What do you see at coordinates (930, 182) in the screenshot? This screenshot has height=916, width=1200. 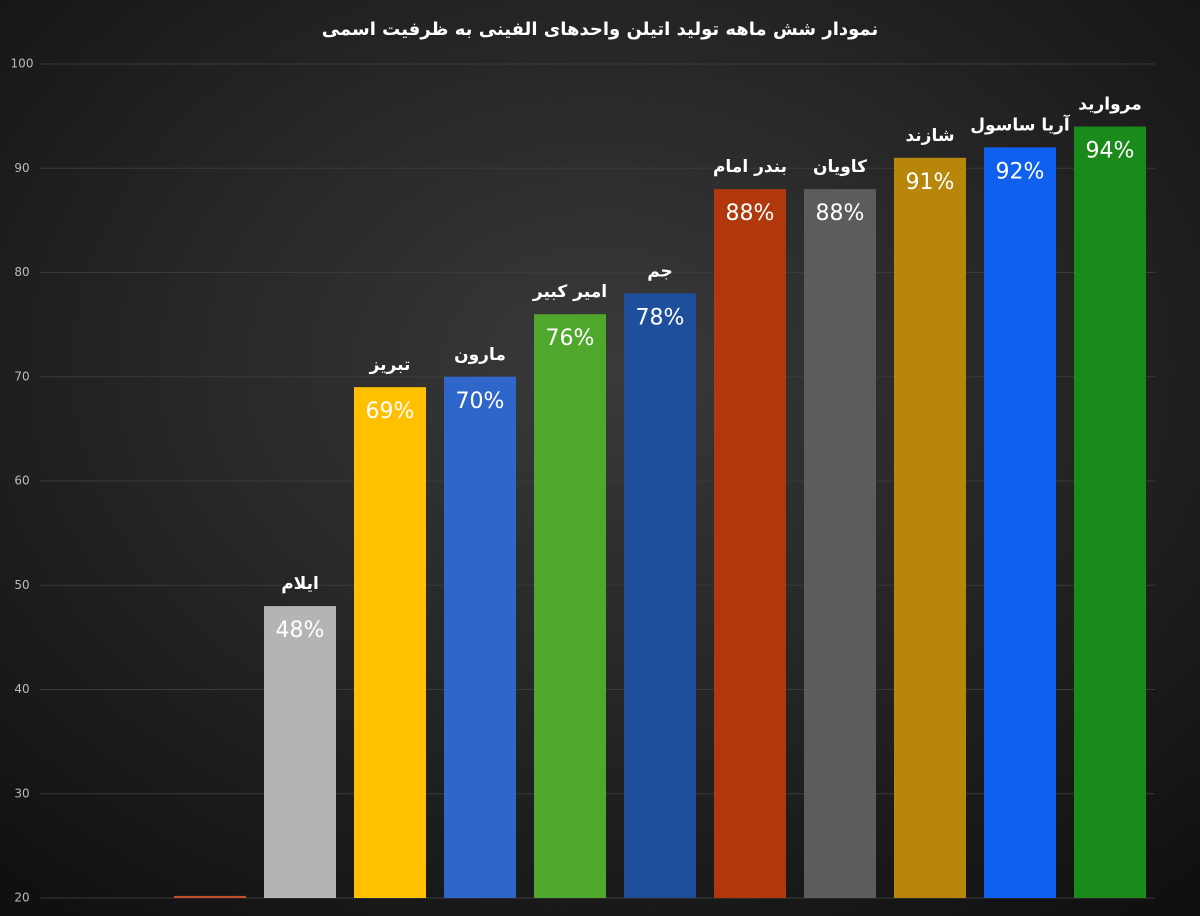 I see `value-label: 91%` at bounding box center [930, 182].